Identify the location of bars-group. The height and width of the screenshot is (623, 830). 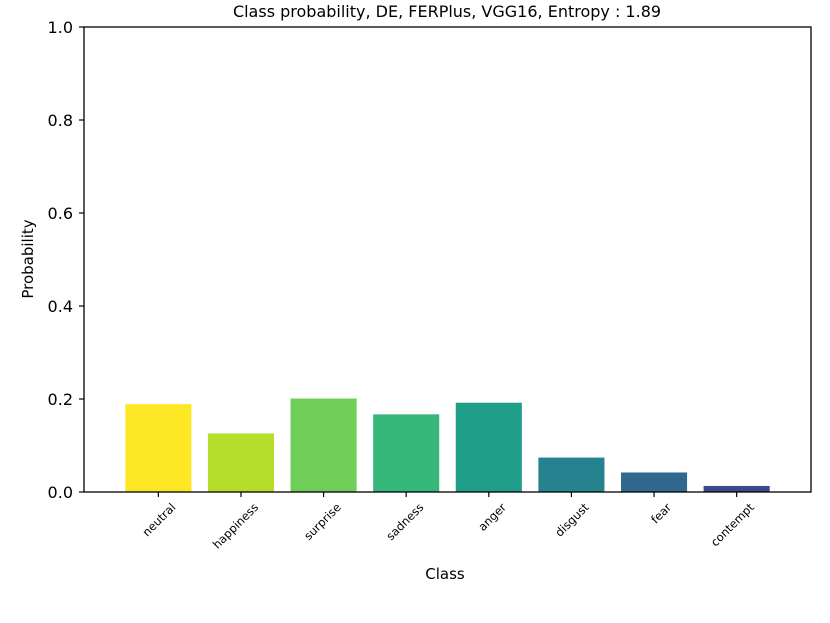
(447, 445).